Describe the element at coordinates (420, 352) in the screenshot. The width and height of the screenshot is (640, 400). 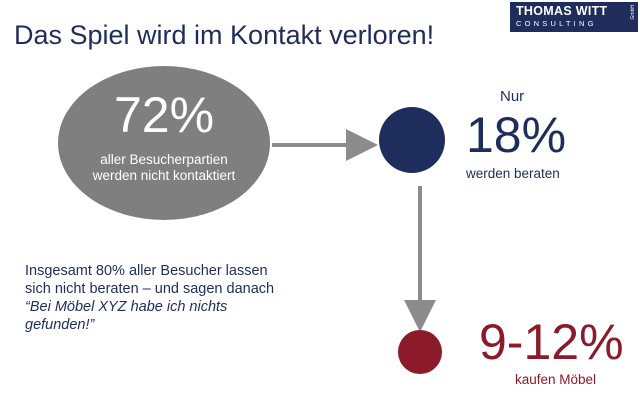
I see `stage3-dot` at that location.